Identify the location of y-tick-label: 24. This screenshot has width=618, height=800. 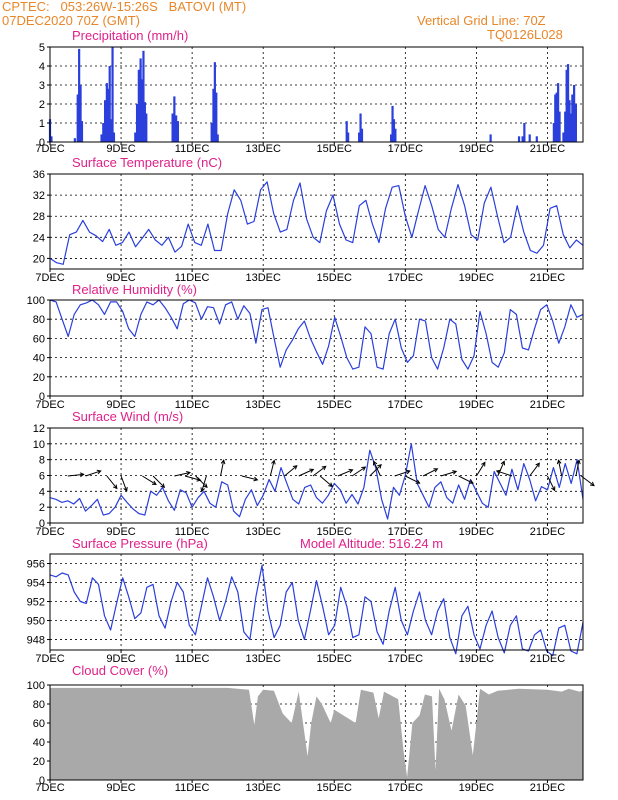
(39, 238).